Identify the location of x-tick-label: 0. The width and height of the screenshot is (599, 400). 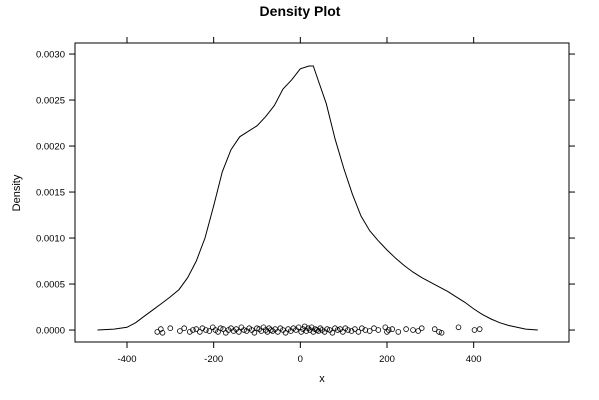
(300, 359).